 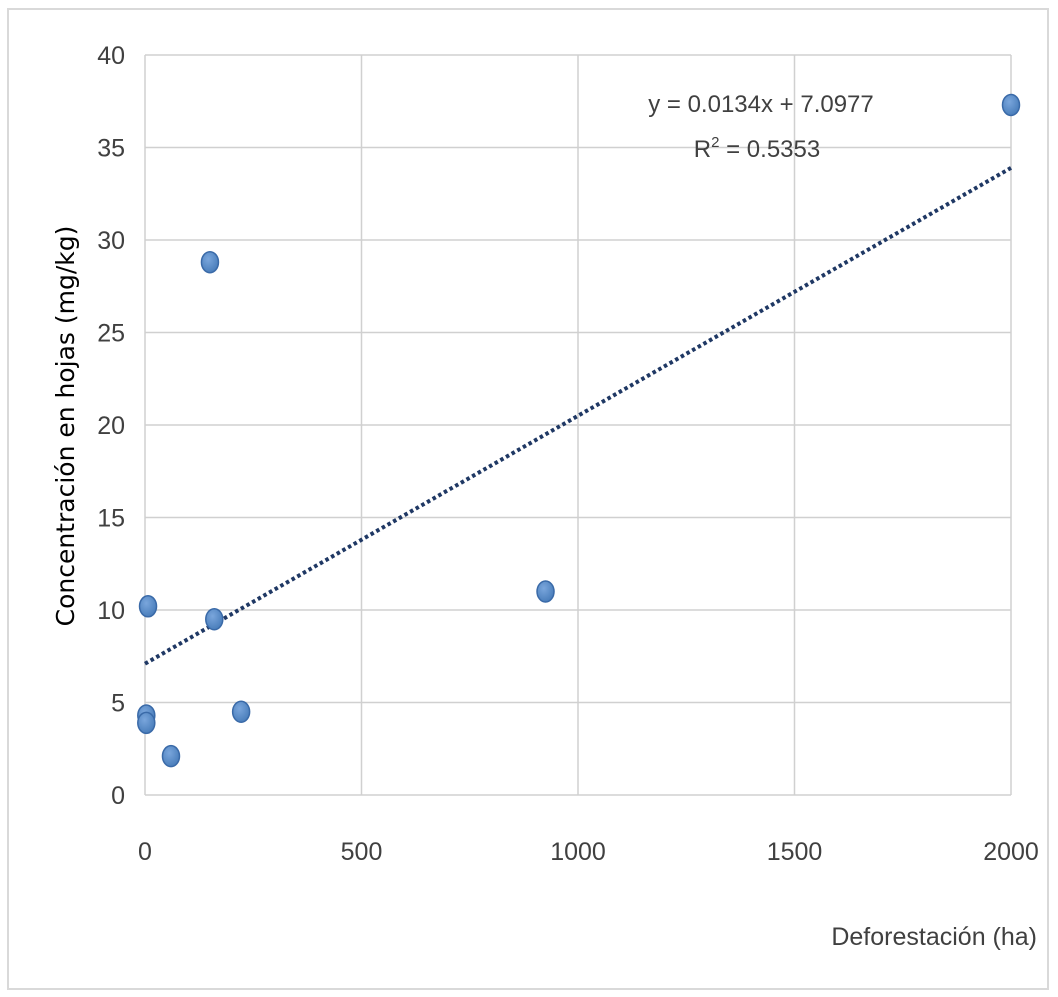 I want to click on x-tick-label: 2000, so click(x=1011, y=852).